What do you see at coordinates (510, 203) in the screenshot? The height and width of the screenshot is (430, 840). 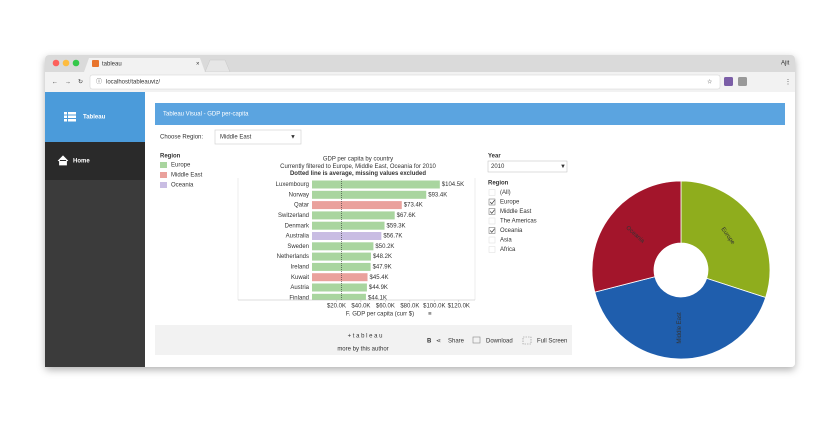 I see `option-label: Europe` at bounding box center [510, 203].